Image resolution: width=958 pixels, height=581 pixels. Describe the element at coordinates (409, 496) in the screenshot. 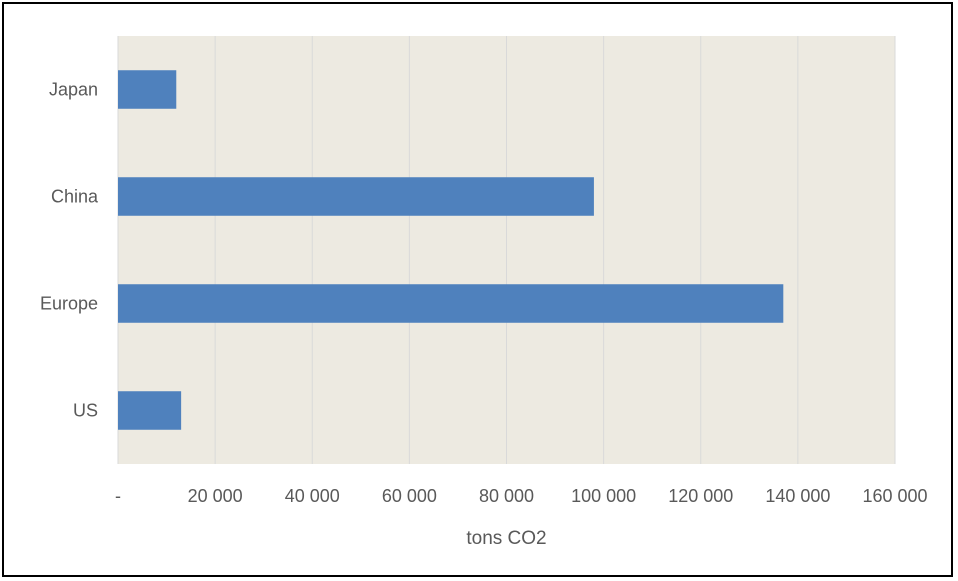

I see `x-tick-label: 60 000` at that location.